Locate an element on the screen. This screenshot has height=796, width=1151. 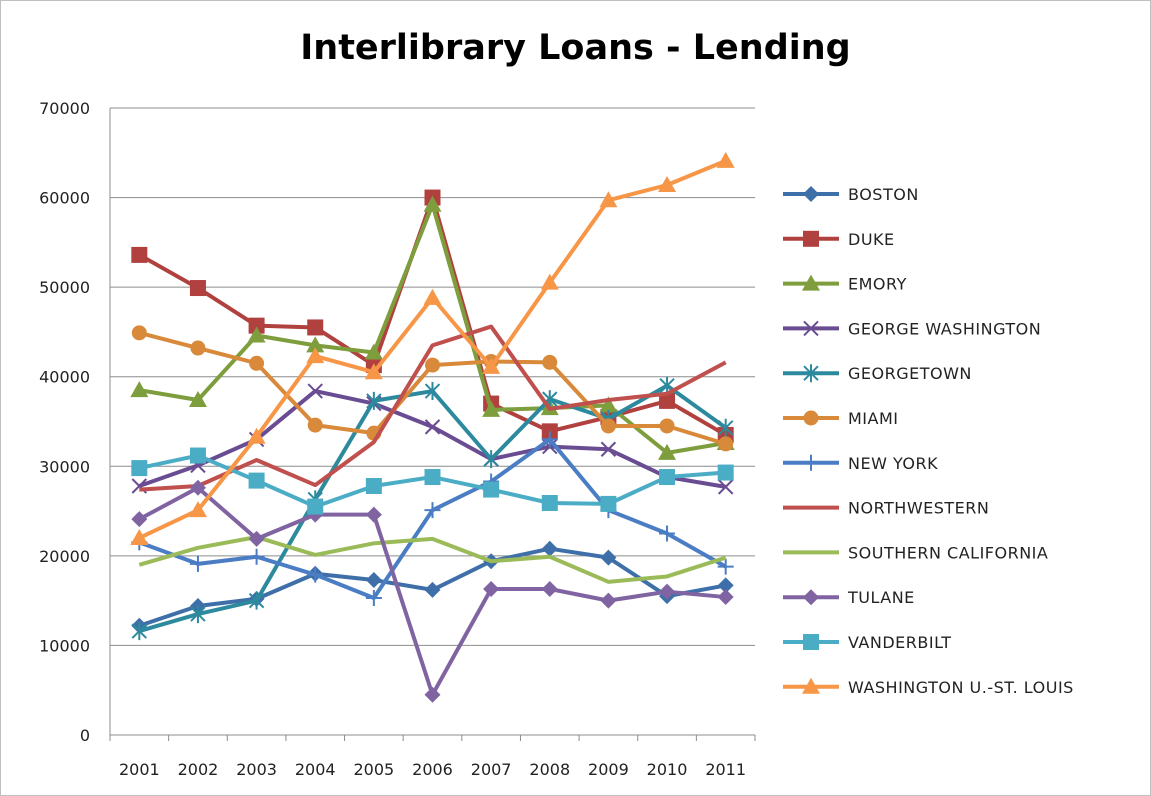
legend-label: EMORY is located at coordinates (877, 284).